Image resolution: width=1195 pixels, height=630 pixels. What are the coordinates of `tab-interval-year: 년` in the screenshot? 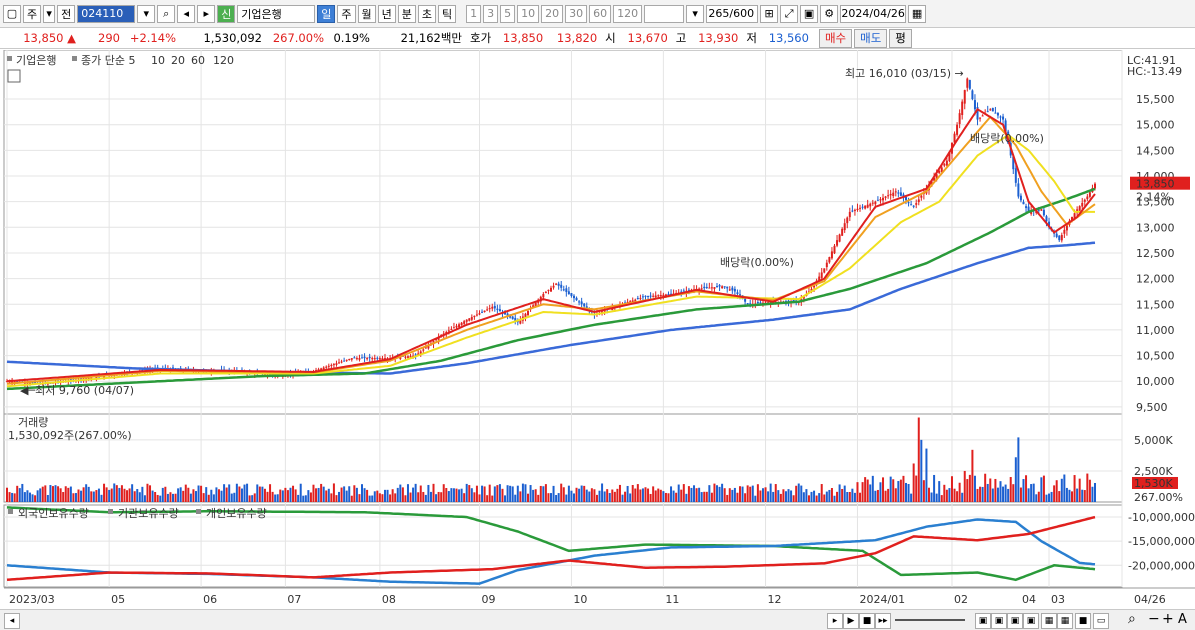 It's located at (386, 13).